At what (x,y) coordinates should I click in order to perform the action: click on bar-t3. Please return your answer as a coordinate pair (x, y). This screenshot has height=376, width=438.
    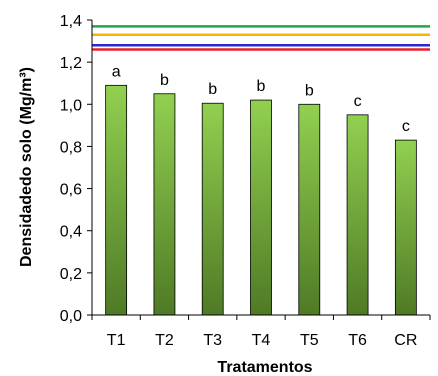
    Looking at the image, I should click on (212, 209).